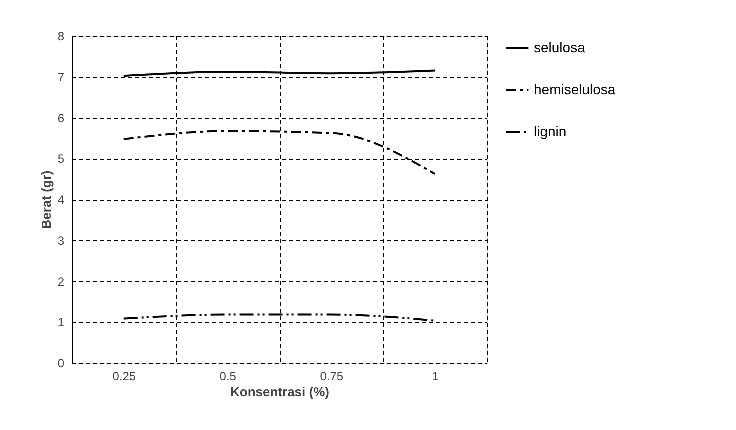 This screenshot has width=736, height=430. What do you see at coordinates (61, 281) in the screenshot?
I see `y-tick-label: 2` at bounding box center [61, 281].